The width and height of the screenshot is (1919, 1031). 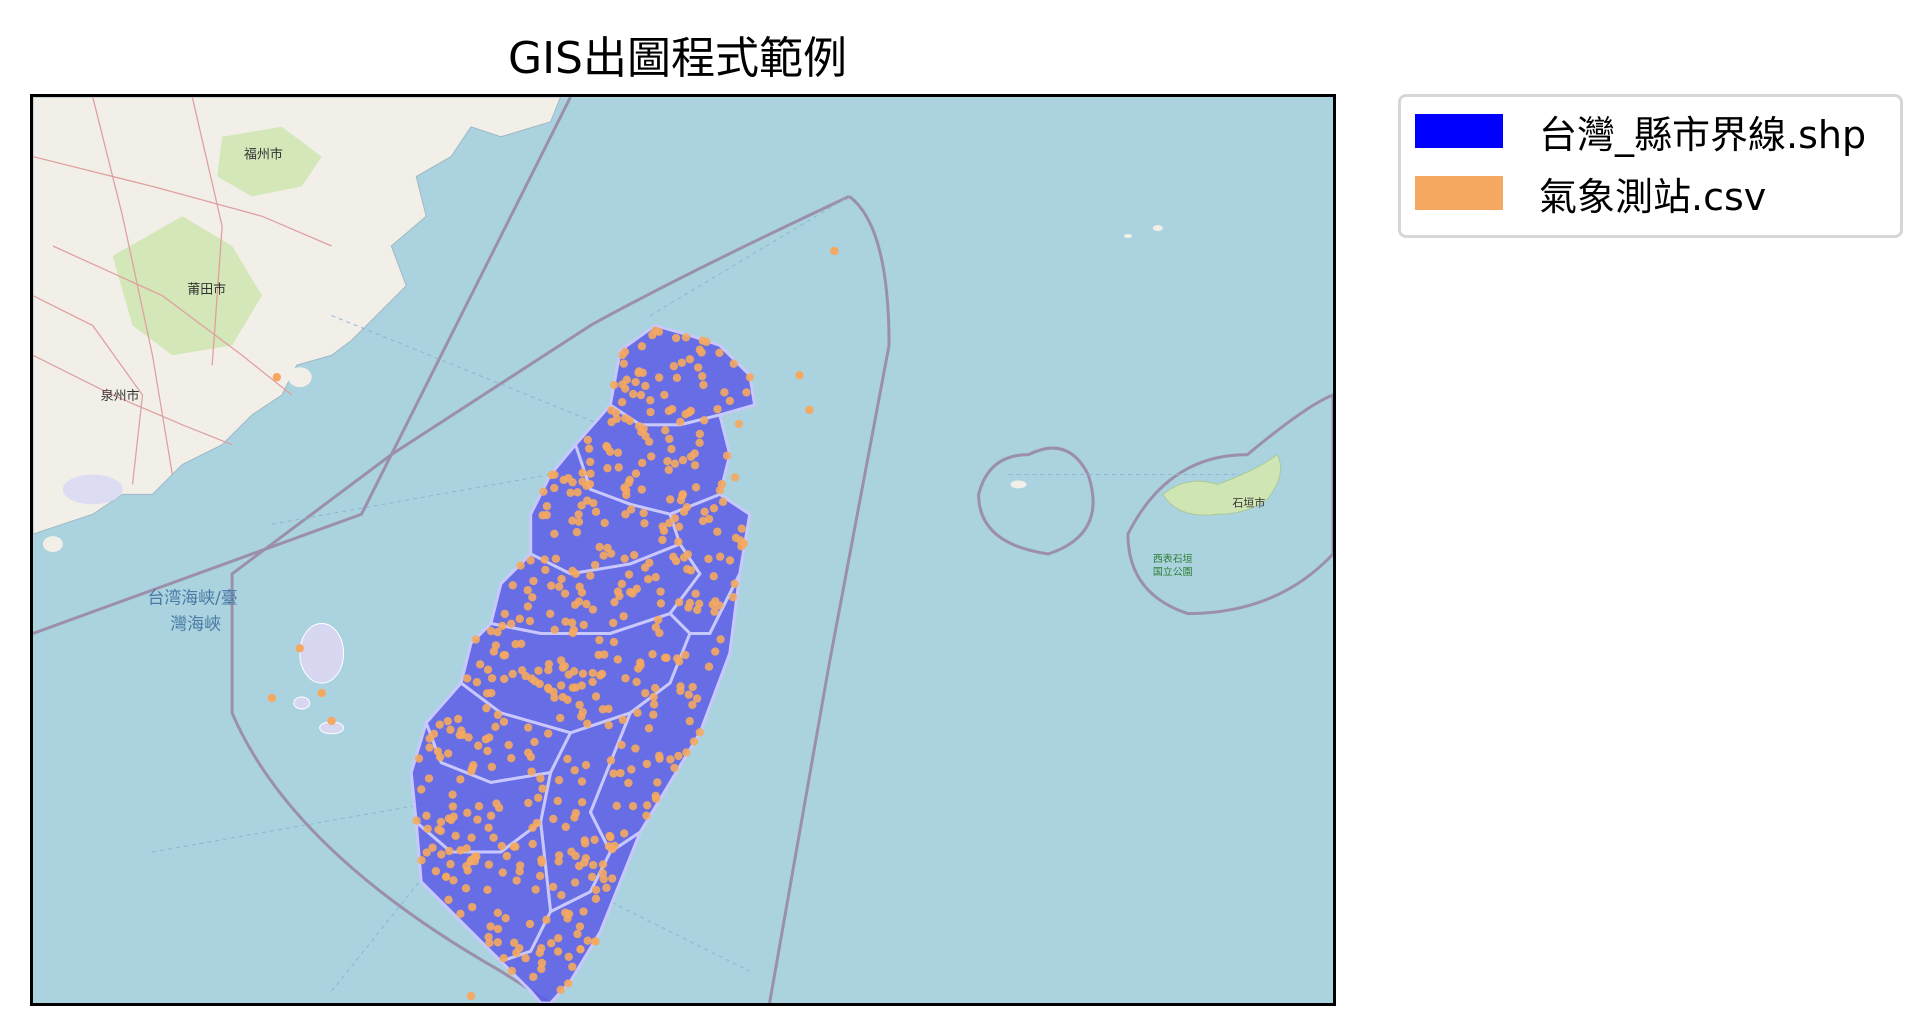 What do you see at coordinates (263, 155) in the screenshot?
I see `label-fuzhou: 福州市` at bounding box center [263, 155].